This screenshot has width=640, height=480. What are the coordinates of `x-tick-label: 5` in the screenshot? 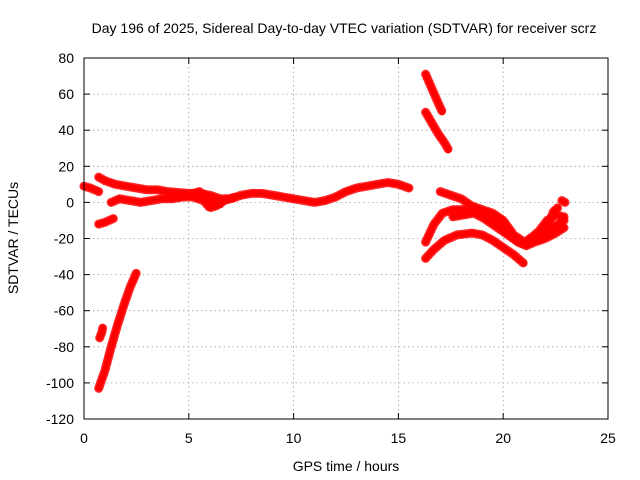 It's located at (189, 438).